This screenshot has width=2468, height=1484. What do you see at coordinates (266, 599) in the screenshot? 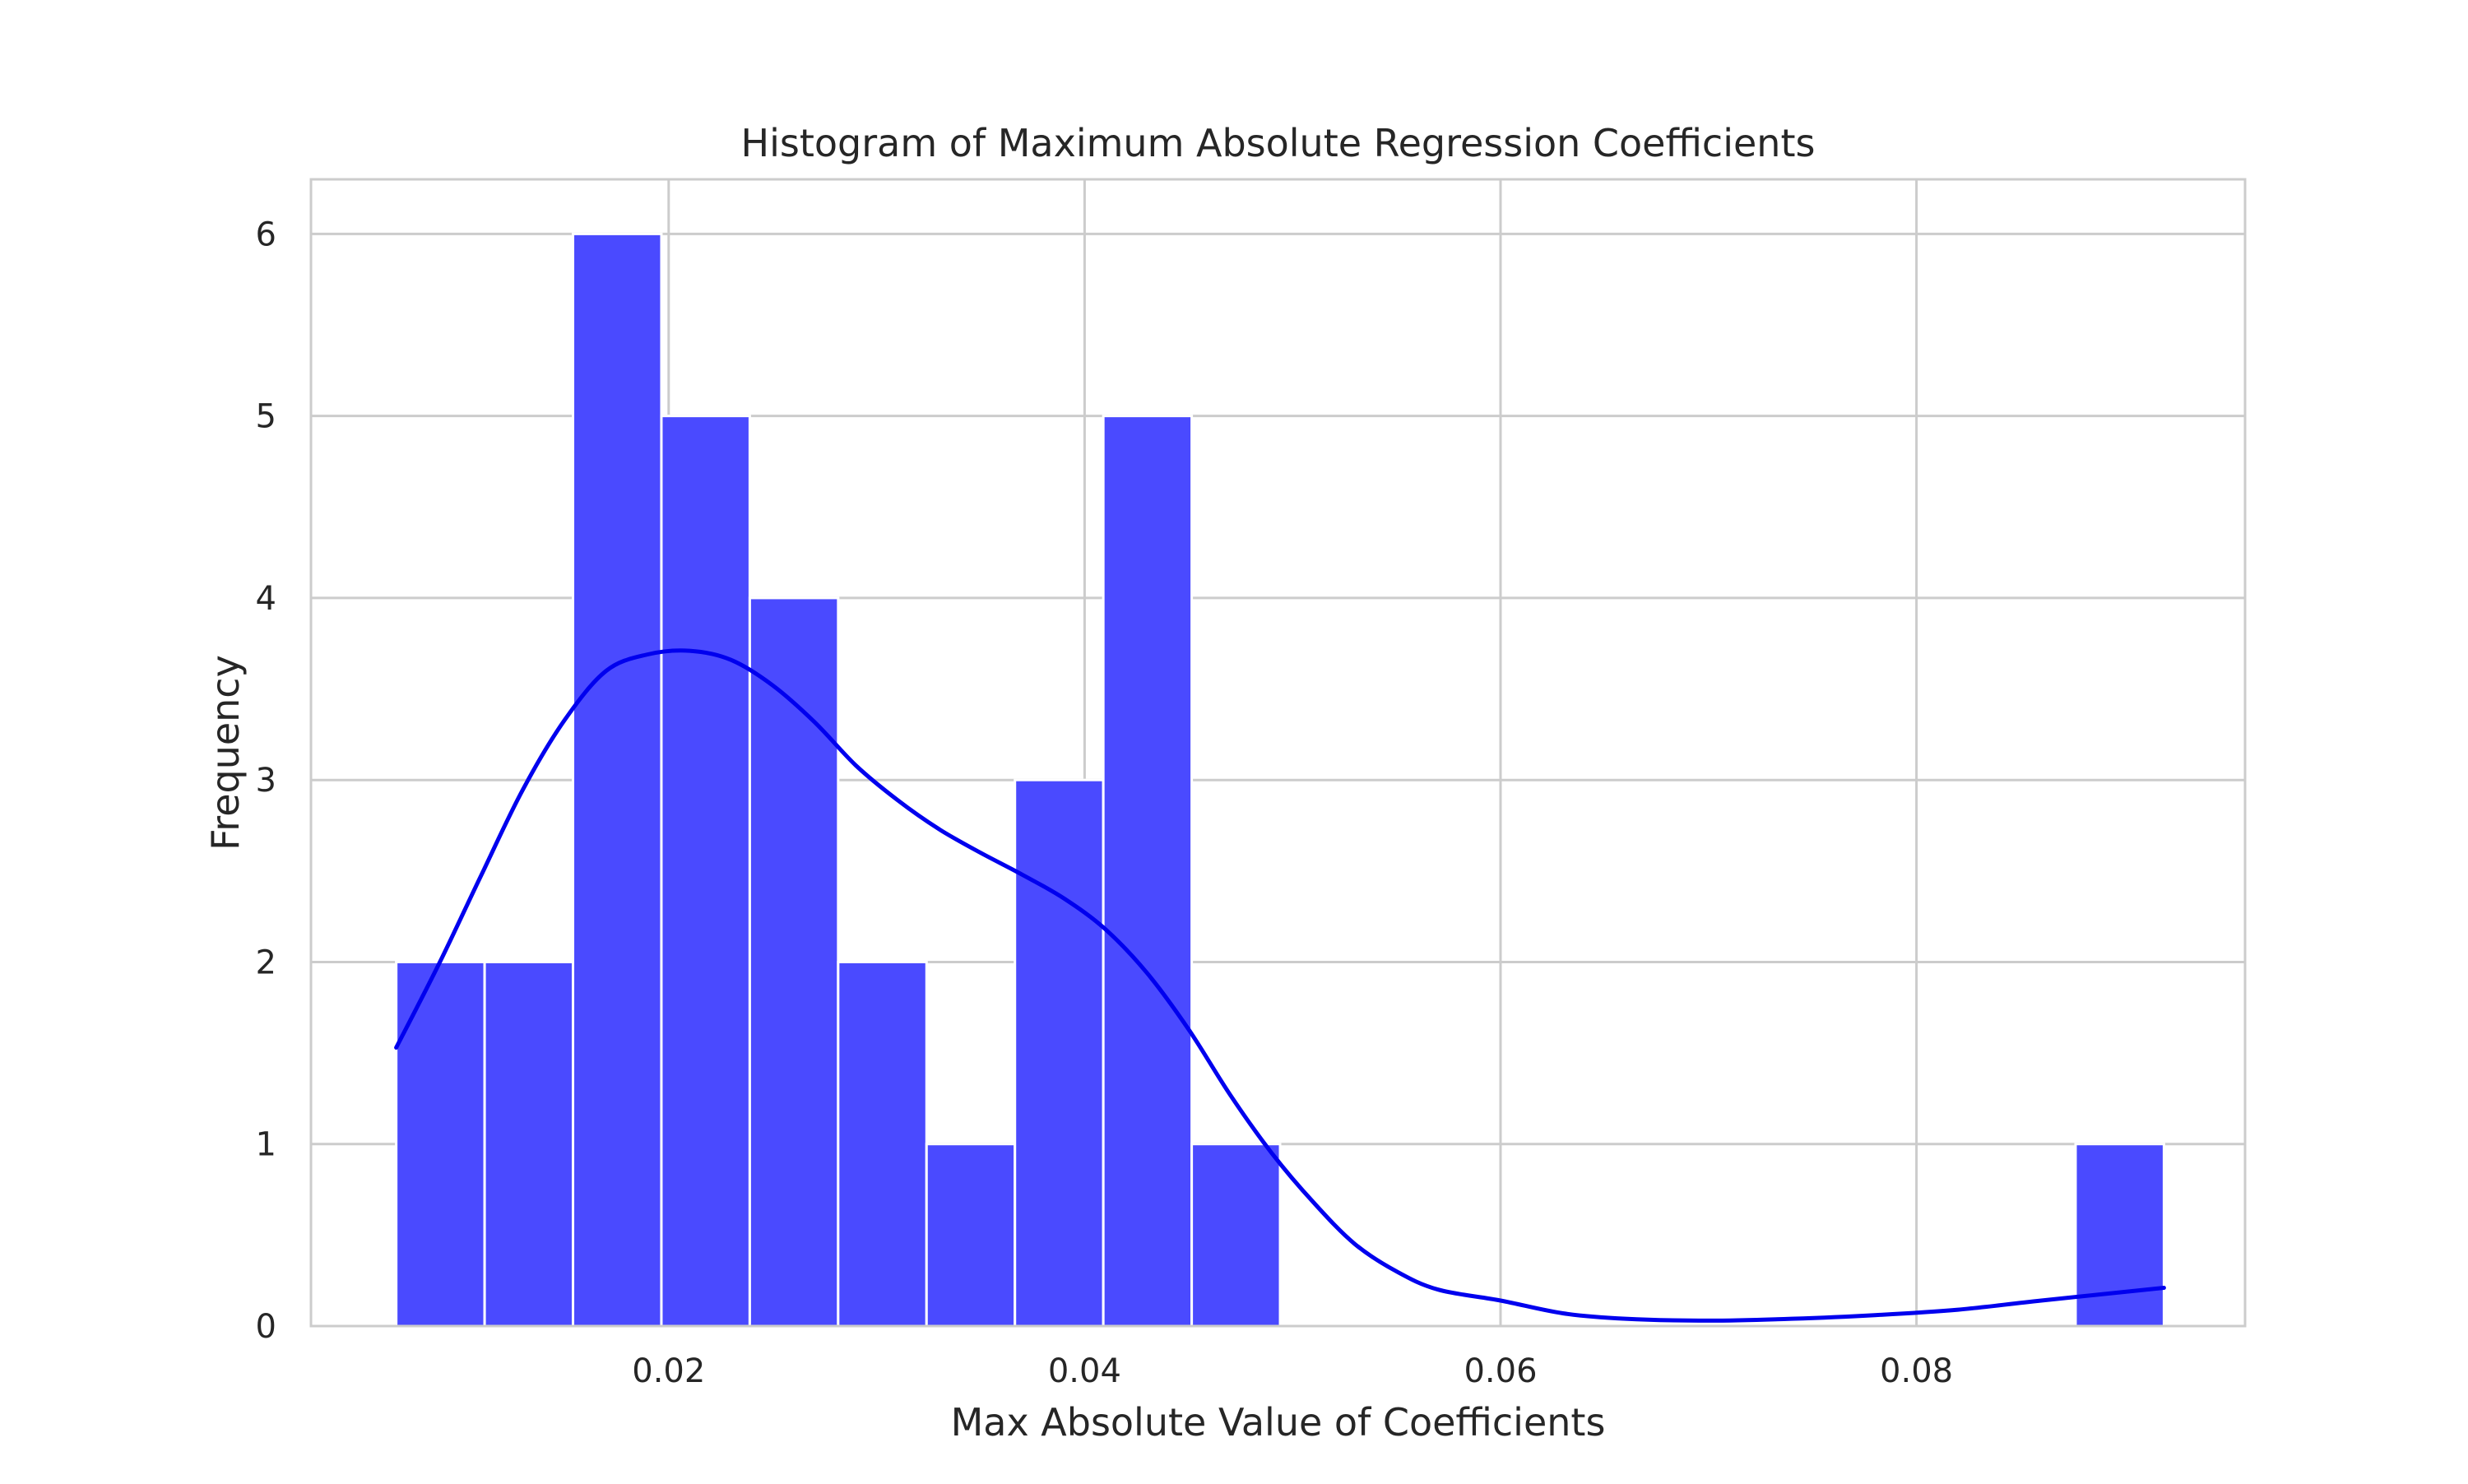
I see `y-tick-label: 4` at bounding box center [266, 599].